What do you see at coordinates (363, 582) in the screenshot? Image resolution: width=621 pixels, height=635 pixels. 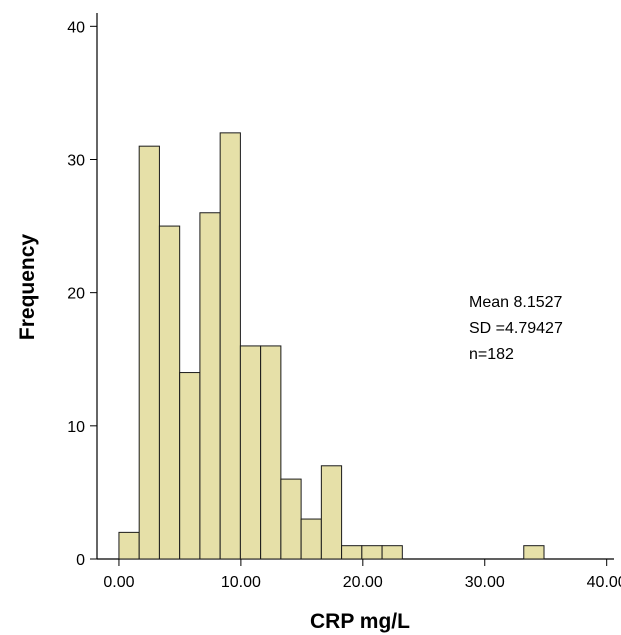 I see `x-tick-label-2: 20.00` at bounding box center [363, 582].